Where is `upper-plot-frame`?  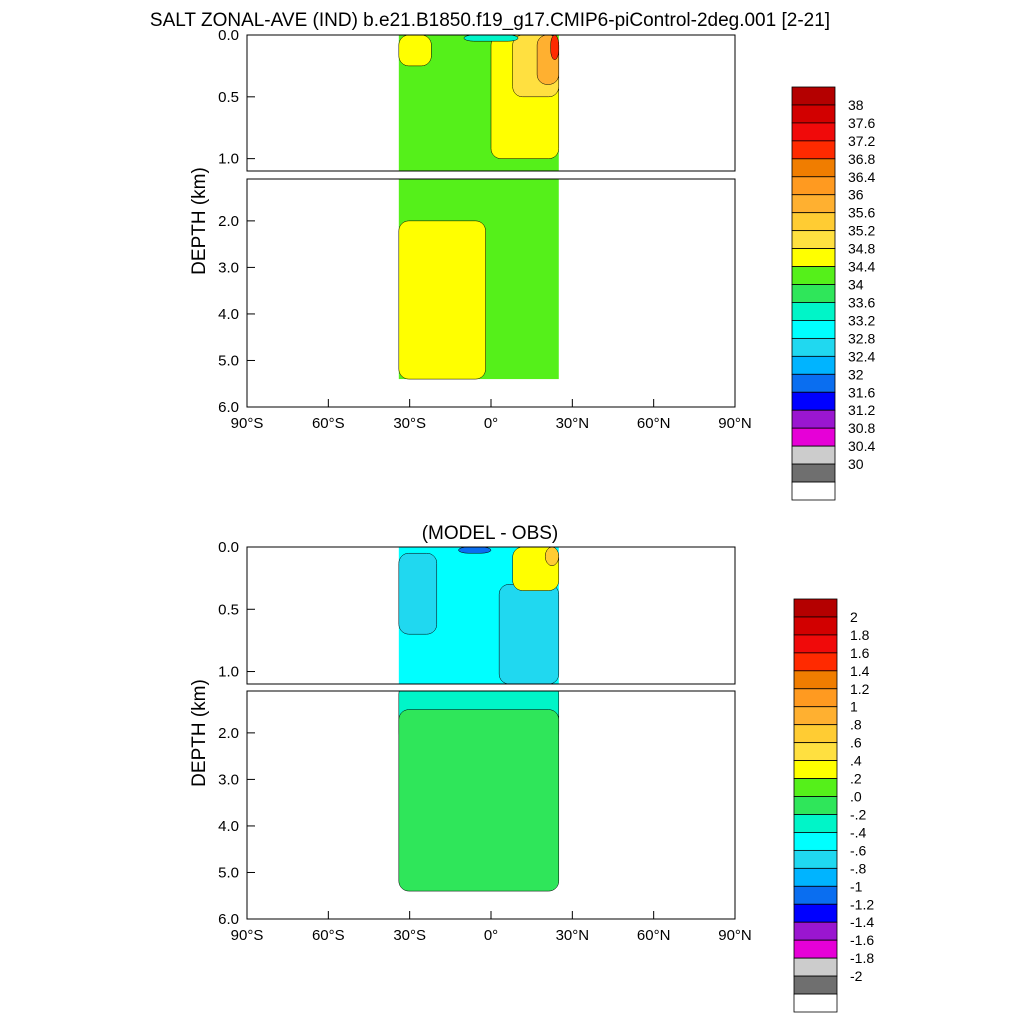
upper-plot-frame is located at coordinates (491, 615).